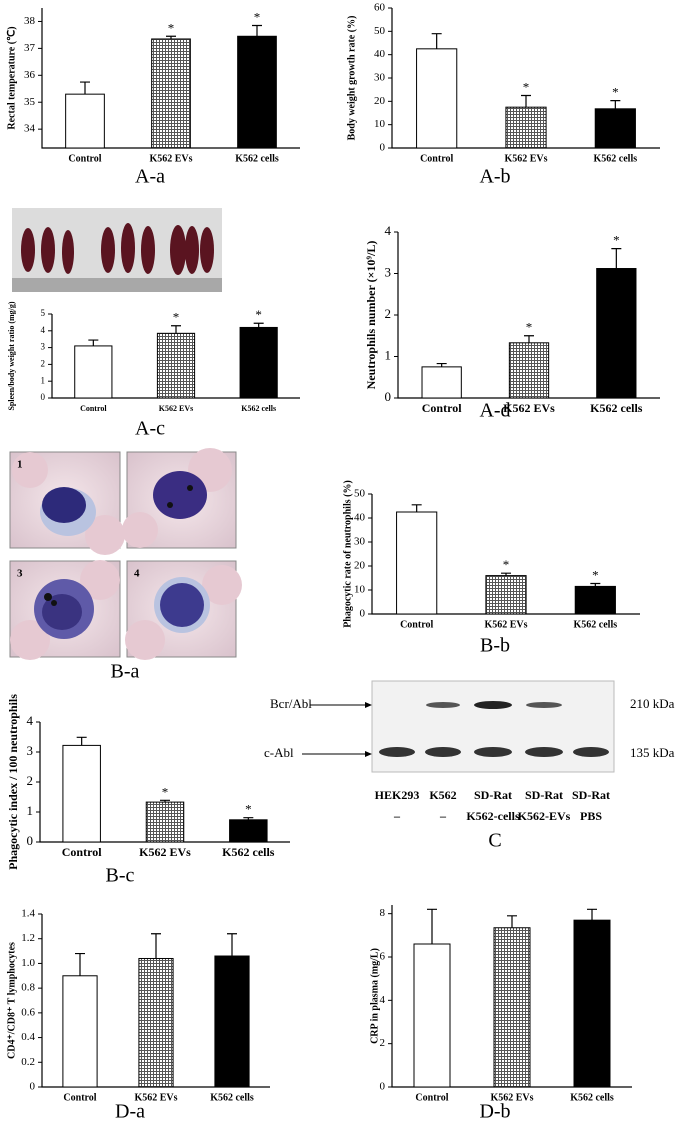 Image resolution: width=681 pixels, height=1127 pixels. Describe the element at coordinates (11, 355) in the screenshot. I see `y-axis-label: Spleen/body weight ratio (mg/g)` at that location.